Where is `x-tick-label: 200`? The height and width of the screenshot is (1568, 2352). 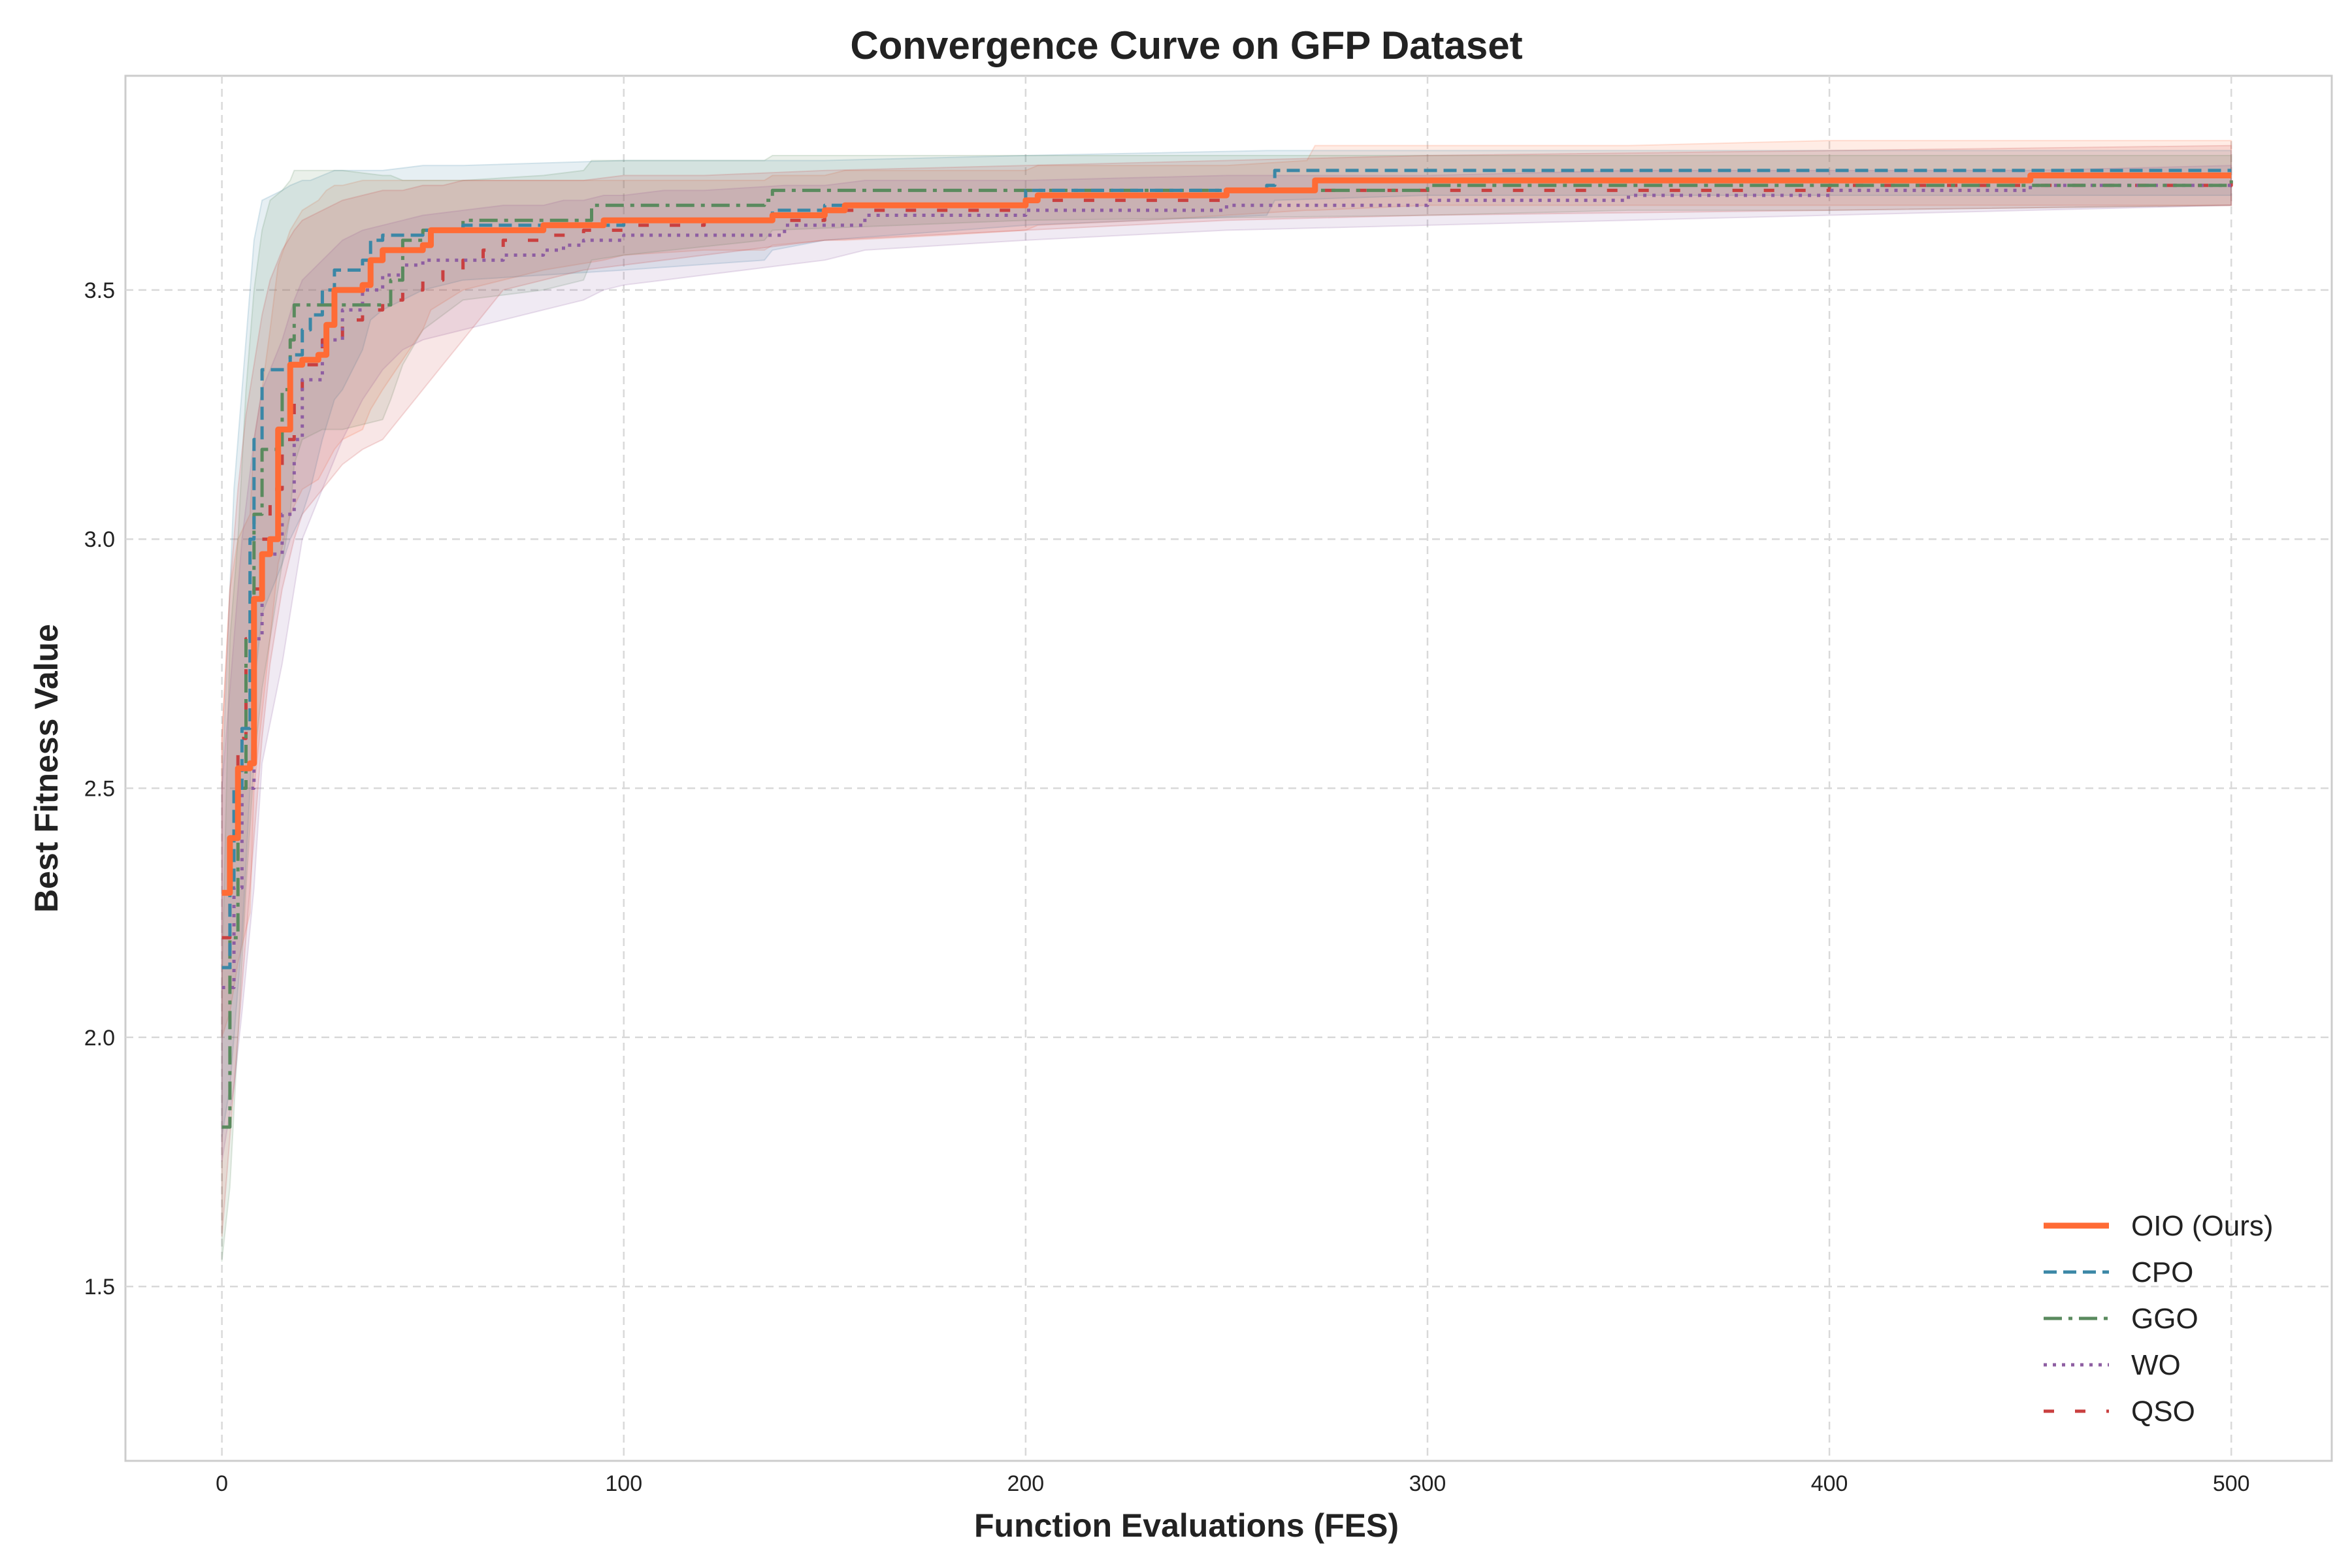
x-tick-label: 200 is located at coordinates (1025, 1483).